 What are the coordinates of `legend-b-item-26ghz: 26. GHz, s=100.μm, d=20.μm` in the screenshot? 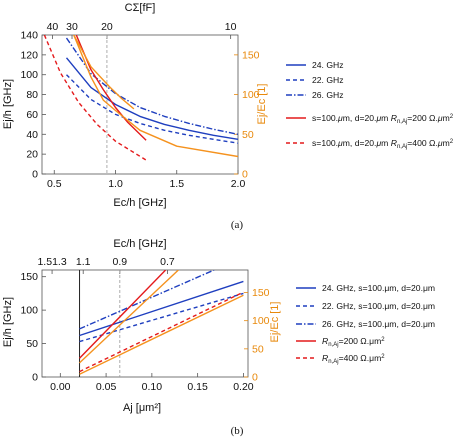 It's located at (365, 324).